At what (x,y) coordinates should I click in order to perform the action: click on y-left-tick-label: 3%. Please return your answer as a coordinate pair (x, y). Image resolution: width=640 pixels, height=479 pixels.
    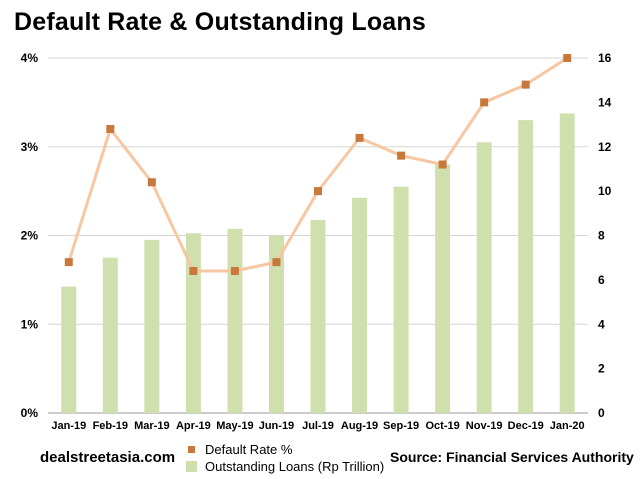
    Looking at the image, I should click on (30, 147).